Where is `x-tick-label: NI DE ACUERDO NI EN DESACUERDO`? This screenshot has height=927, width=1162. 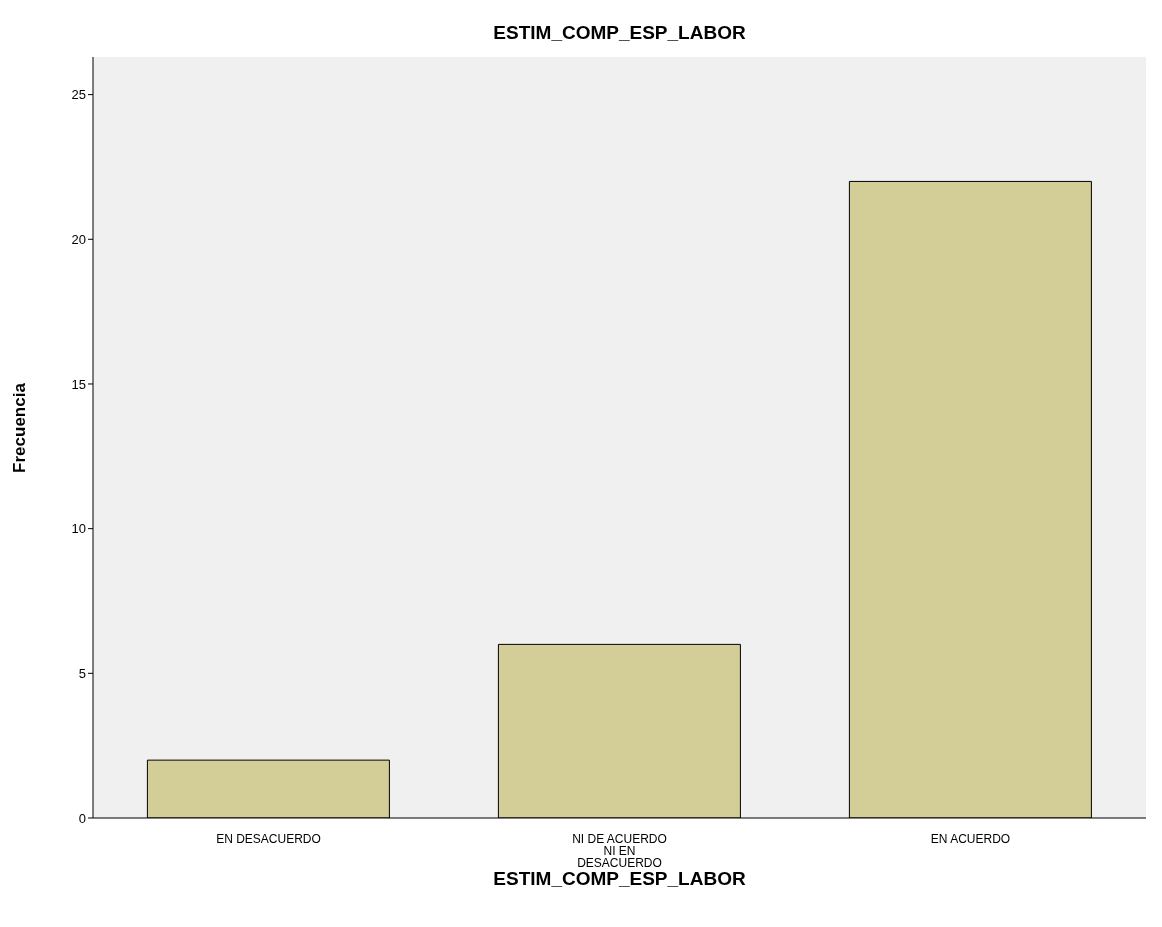
x-tick-label: NI DE ACUERDO NI EN DESACUERDO is located at coordinates (619, 850).